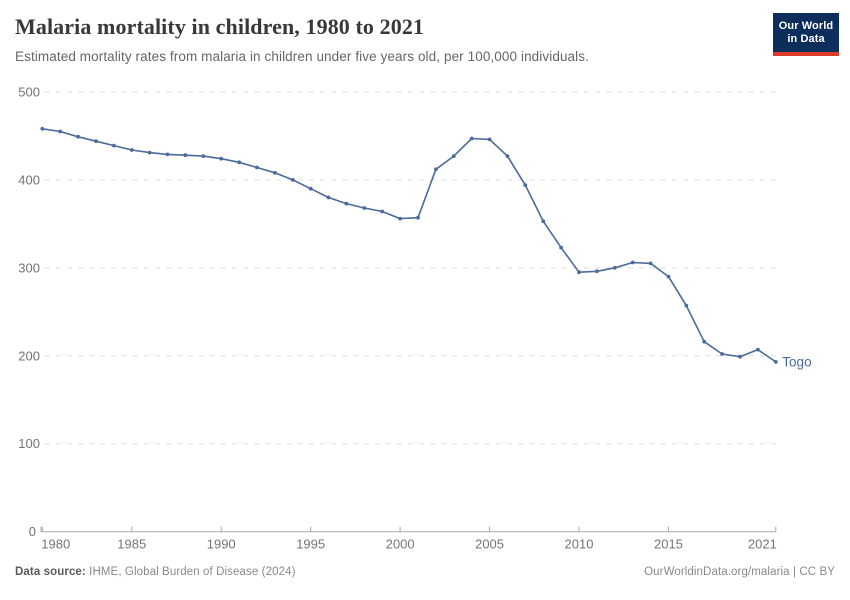  What do you see at coordinates (29, 267) in the screenshot?
I see `y-axis-tick-label: 300` at bounding box center [29, 267].